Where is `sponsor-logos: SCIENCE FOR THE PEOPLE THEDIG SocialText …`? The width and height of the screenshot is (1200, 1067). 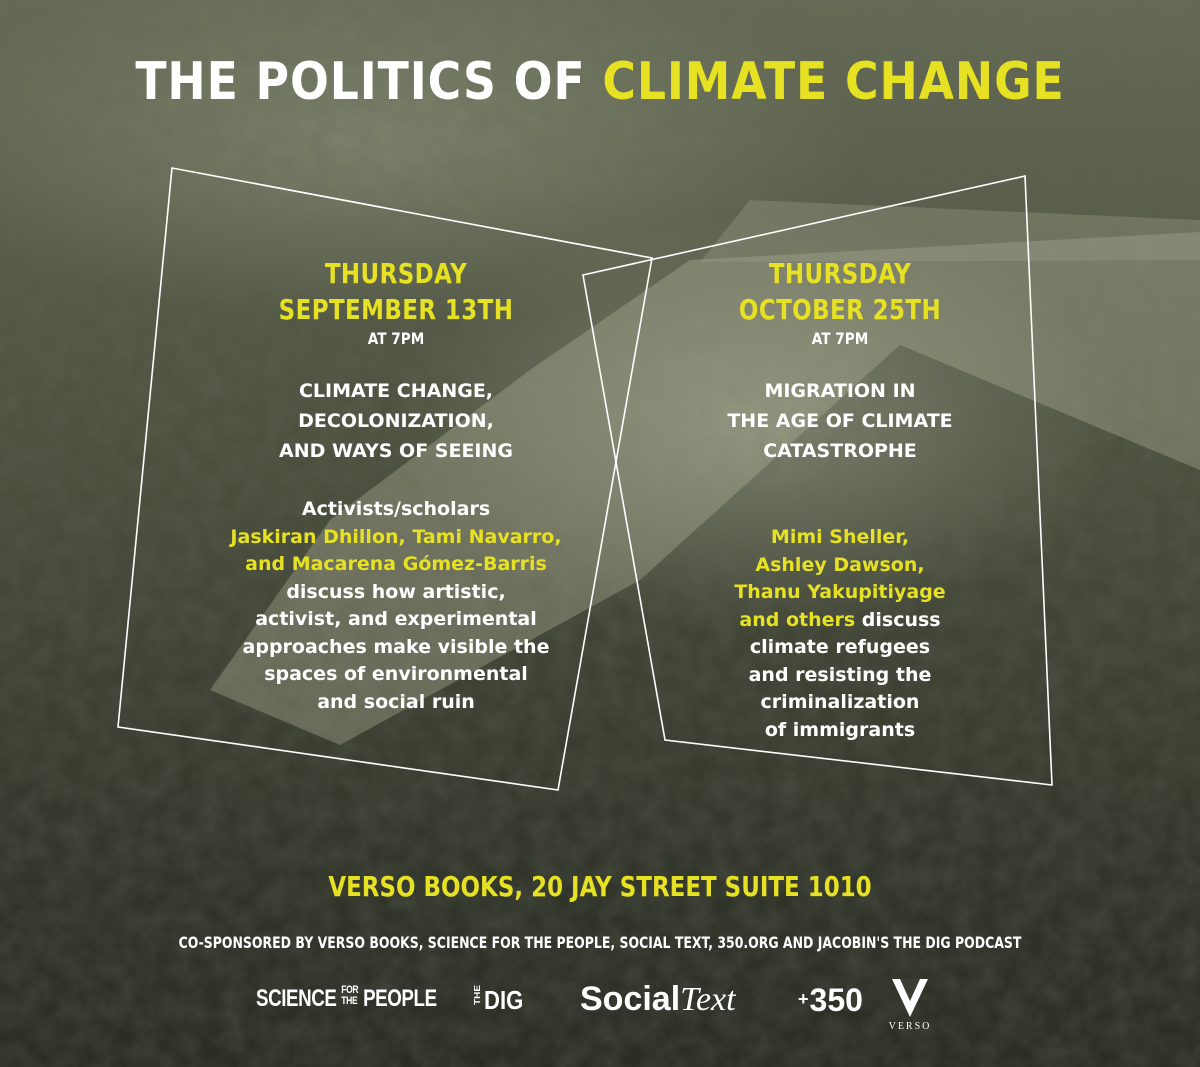 sponsor-logos: SCIENCE FOR THE PEOPLE THEDIG SocialText … is located at coordinates (600, 1005).